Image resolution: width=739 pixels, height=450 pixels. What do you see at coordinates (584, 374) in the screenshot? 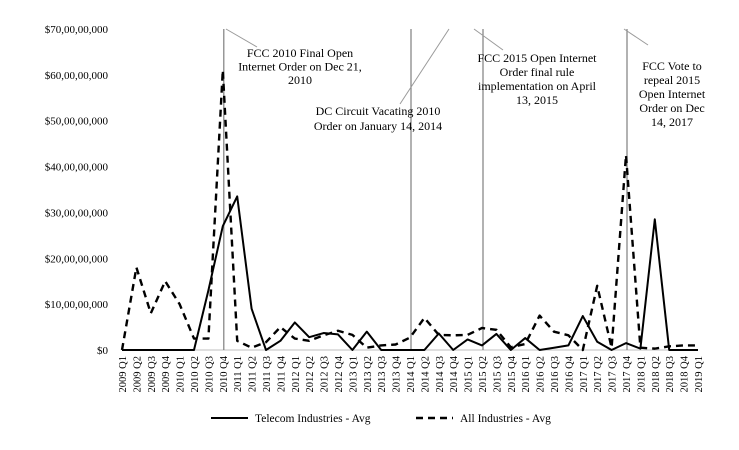
I see `x-tick-label: 2017 Q1` at bounding box center [584, 374].